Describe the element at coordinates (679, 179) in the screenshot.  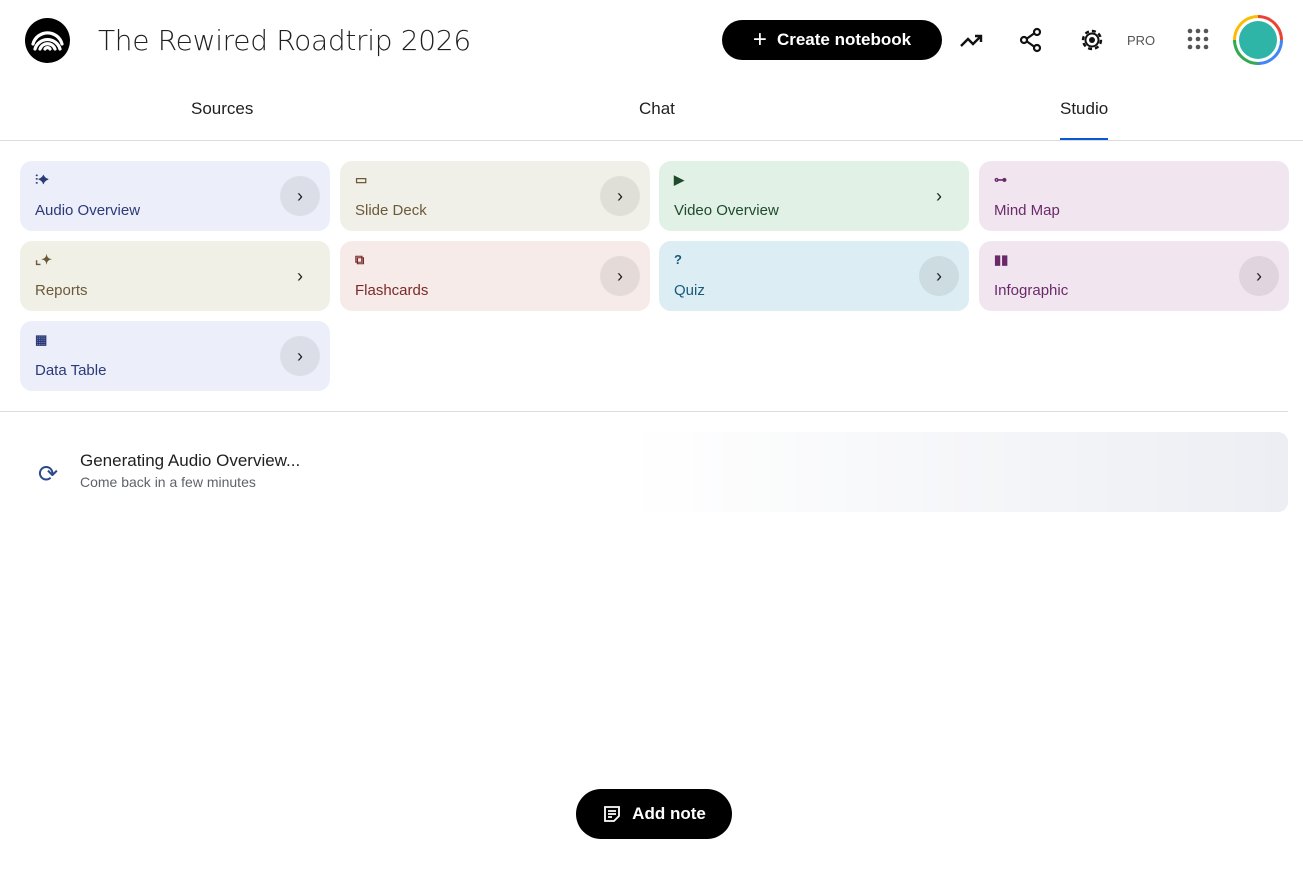
I see `video-icon: ▶` at that location.